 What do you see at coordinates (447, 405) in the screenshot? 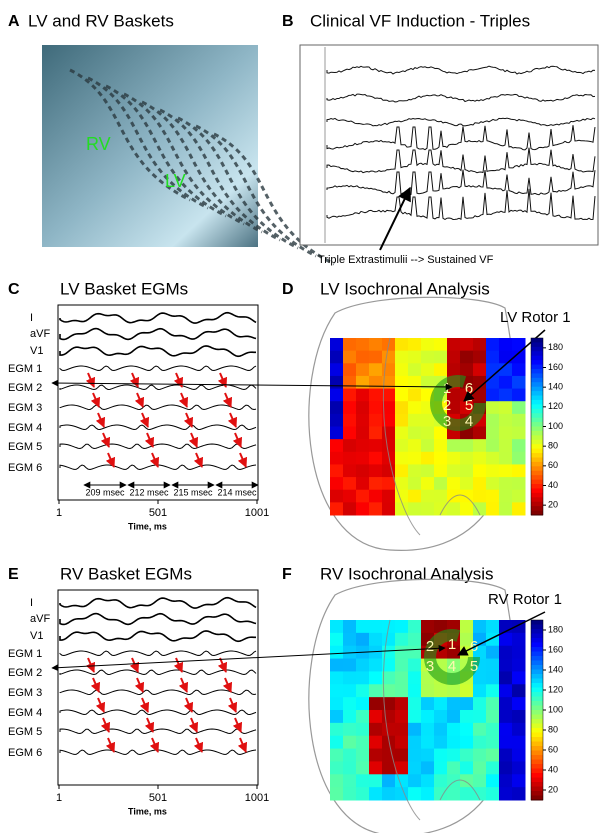
I see `rotor-number: 2` at bounding box center [447, 405].